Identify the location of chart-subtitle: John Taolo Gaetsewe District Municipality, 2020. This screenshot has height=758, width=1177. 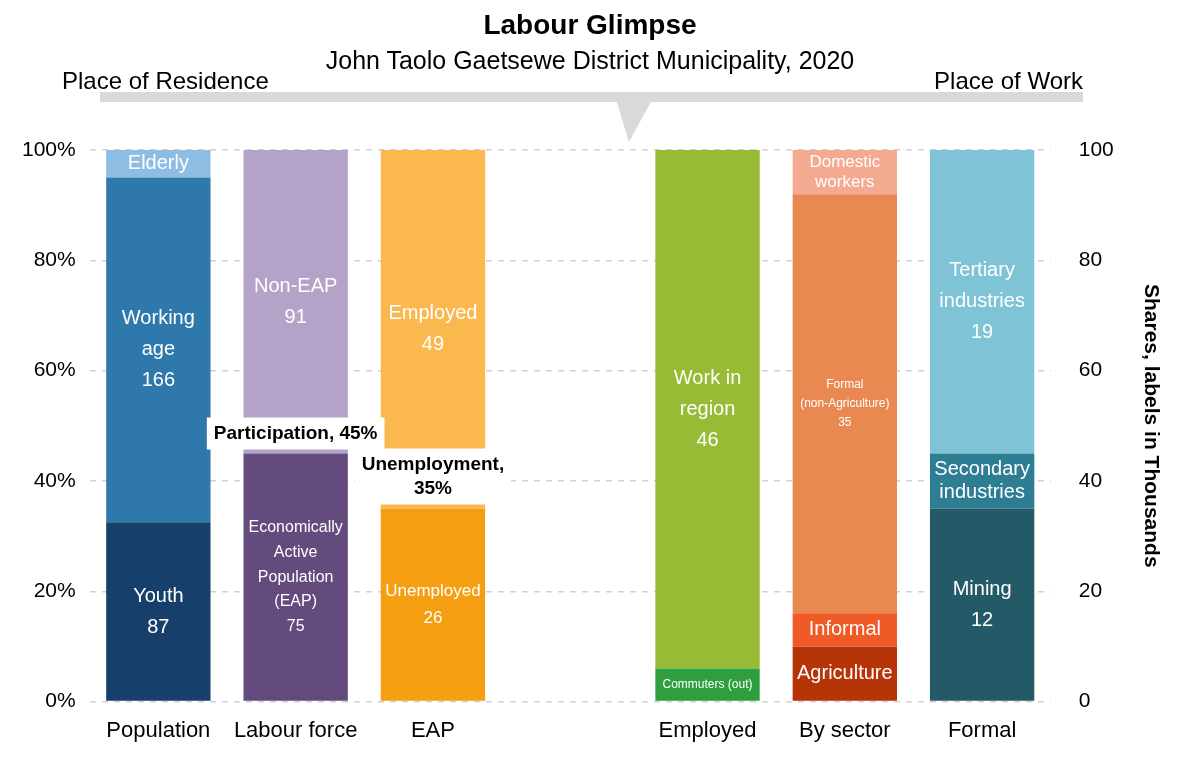
(590, 59).